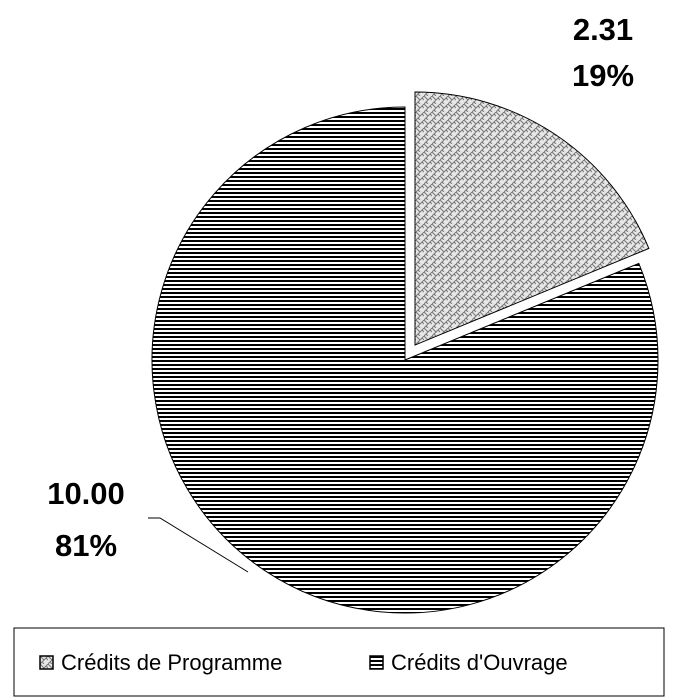 This screenshot has height=698, width=677. Describe the element at coordinates (171, 662) in the screenshot. I see `legend-label: Crédits de Programme` at that location.